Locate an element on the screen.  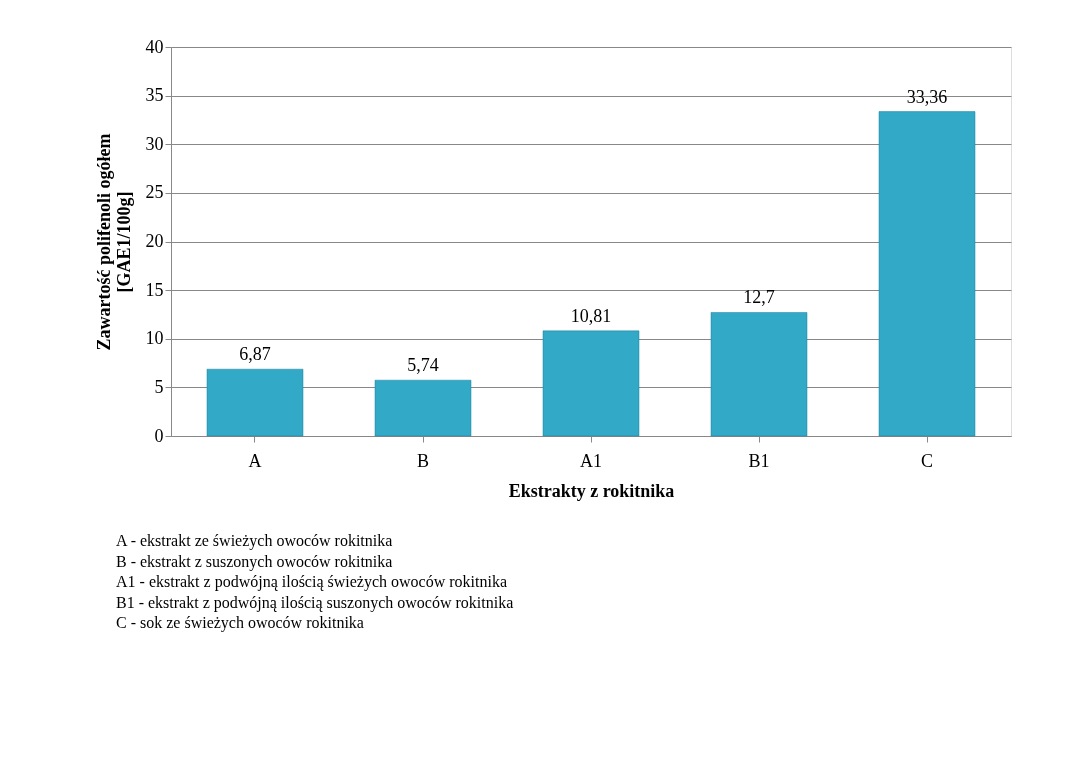
x-tick-label: A is located at coordinates (255, 460).